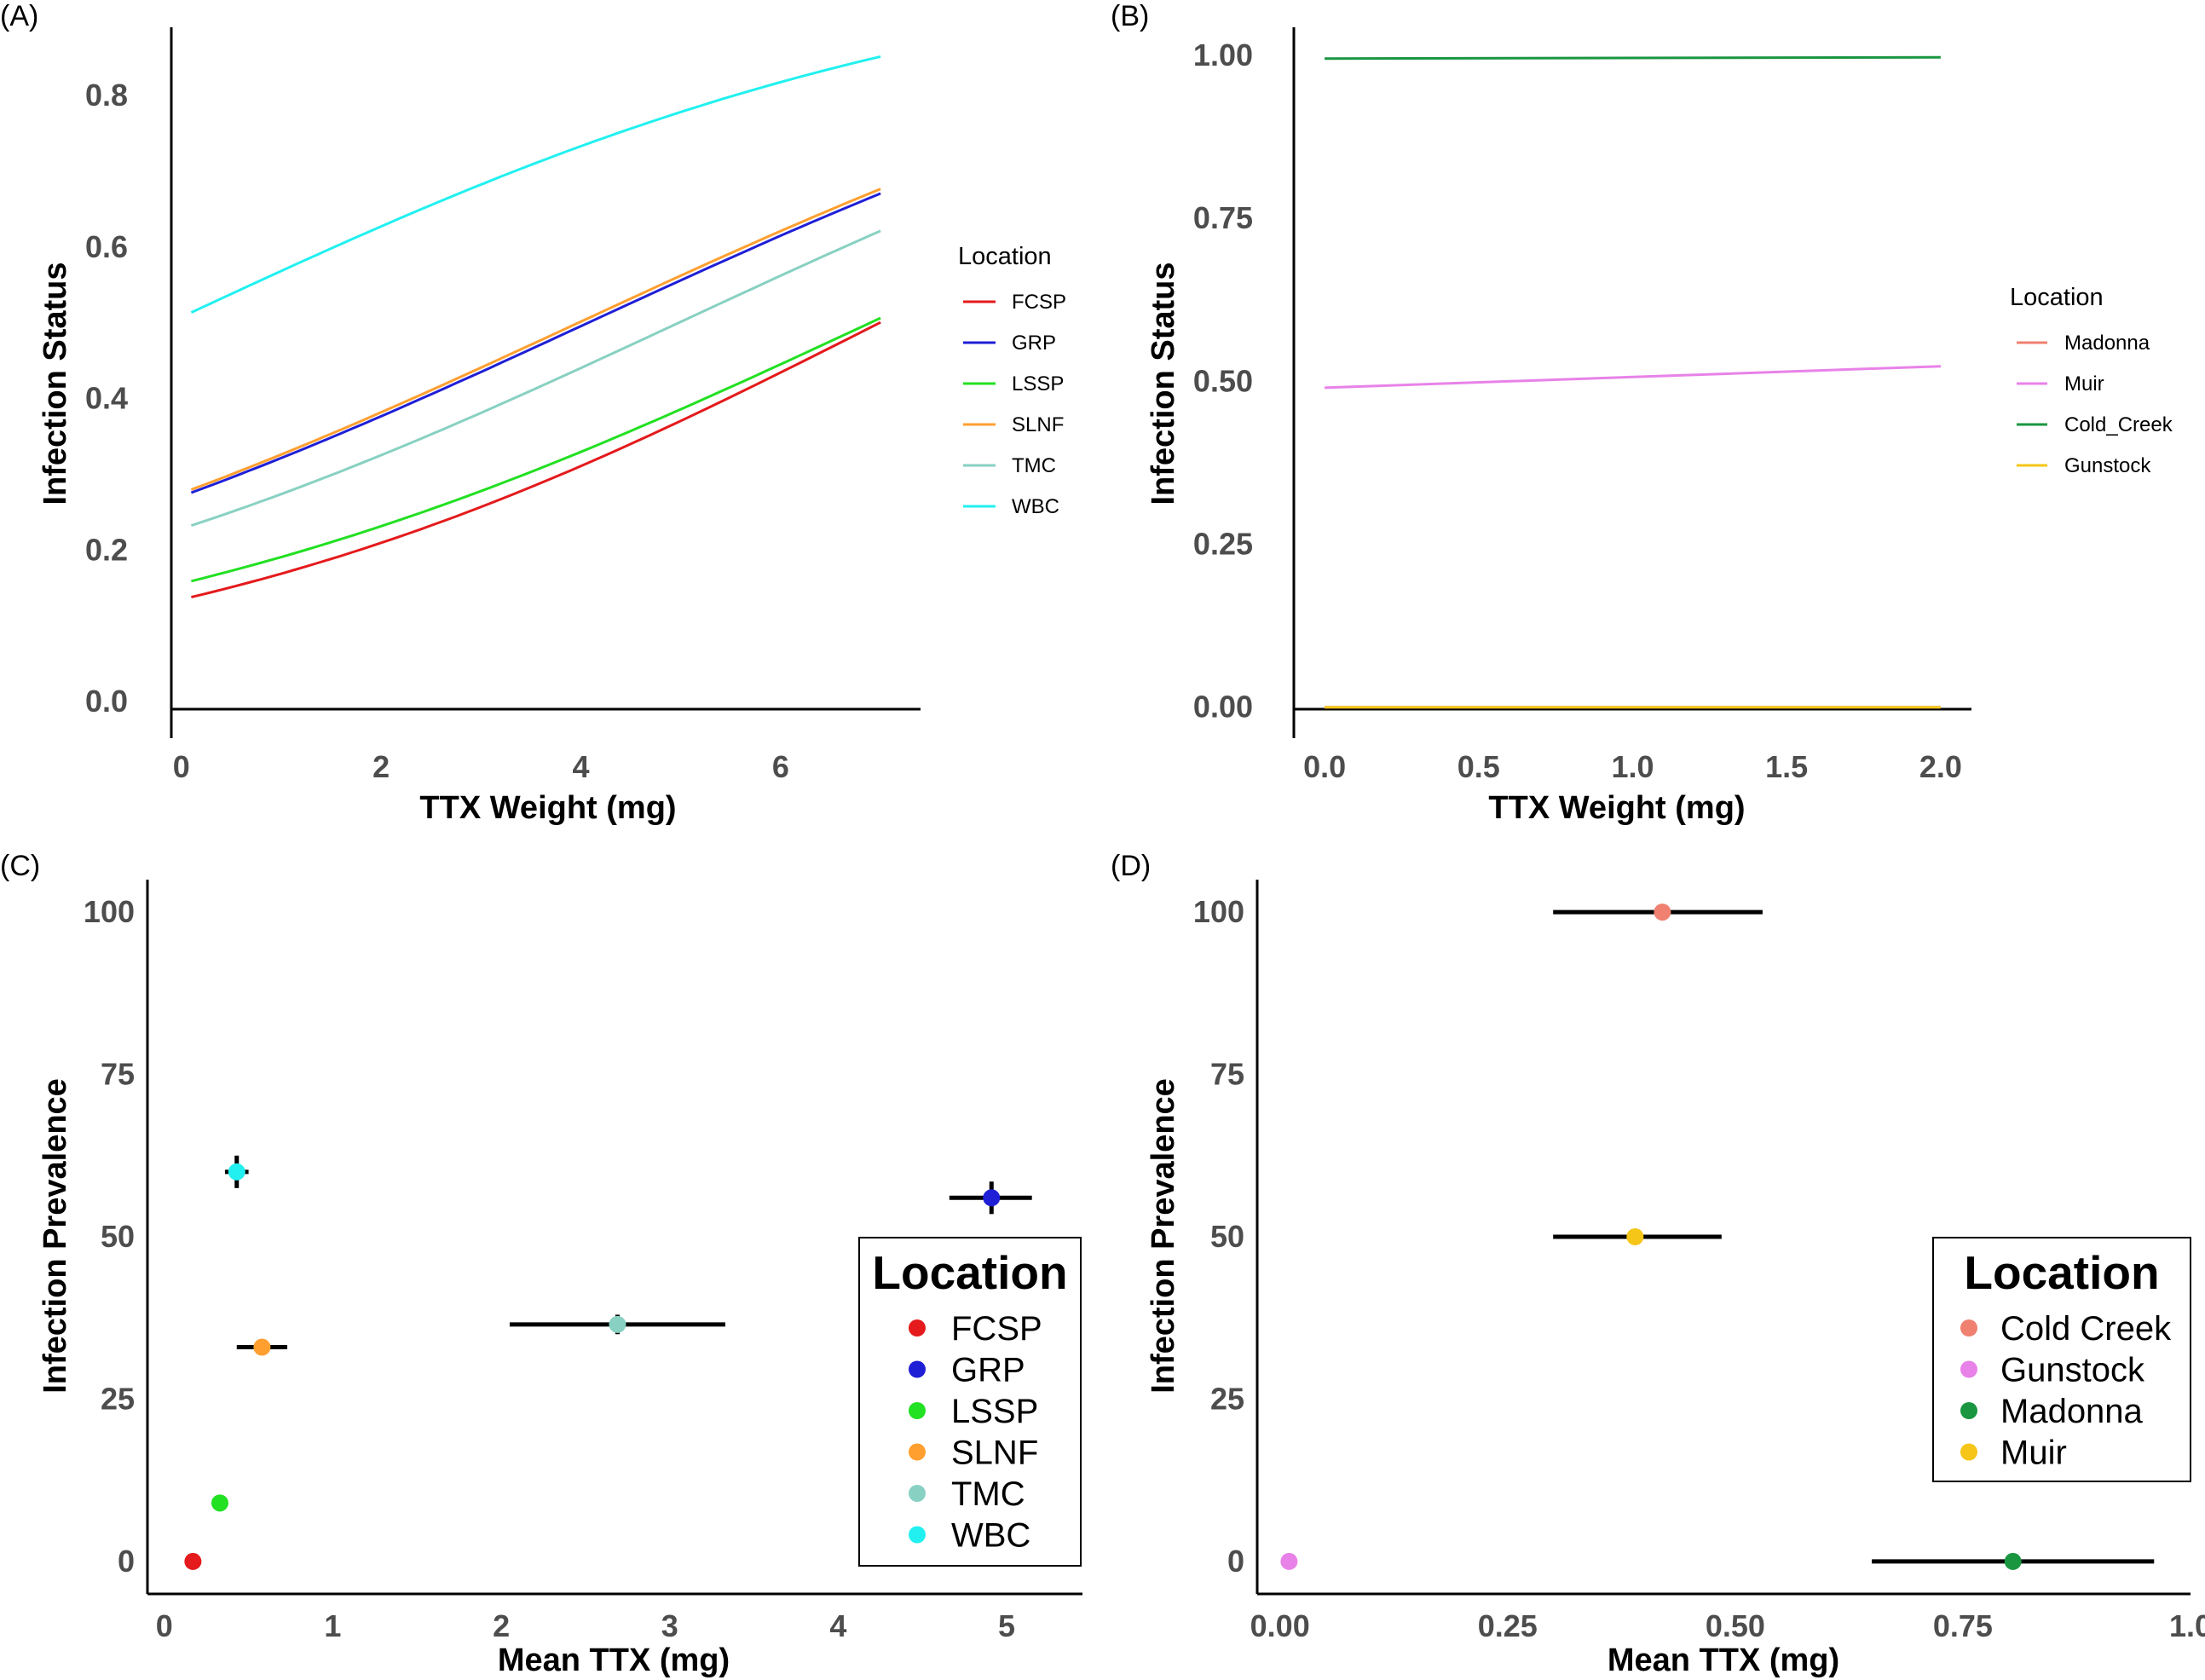  Describe the element at coordinates (2013, 1561) in the screenshot. I see `panel-d-point-madonna` at that location.